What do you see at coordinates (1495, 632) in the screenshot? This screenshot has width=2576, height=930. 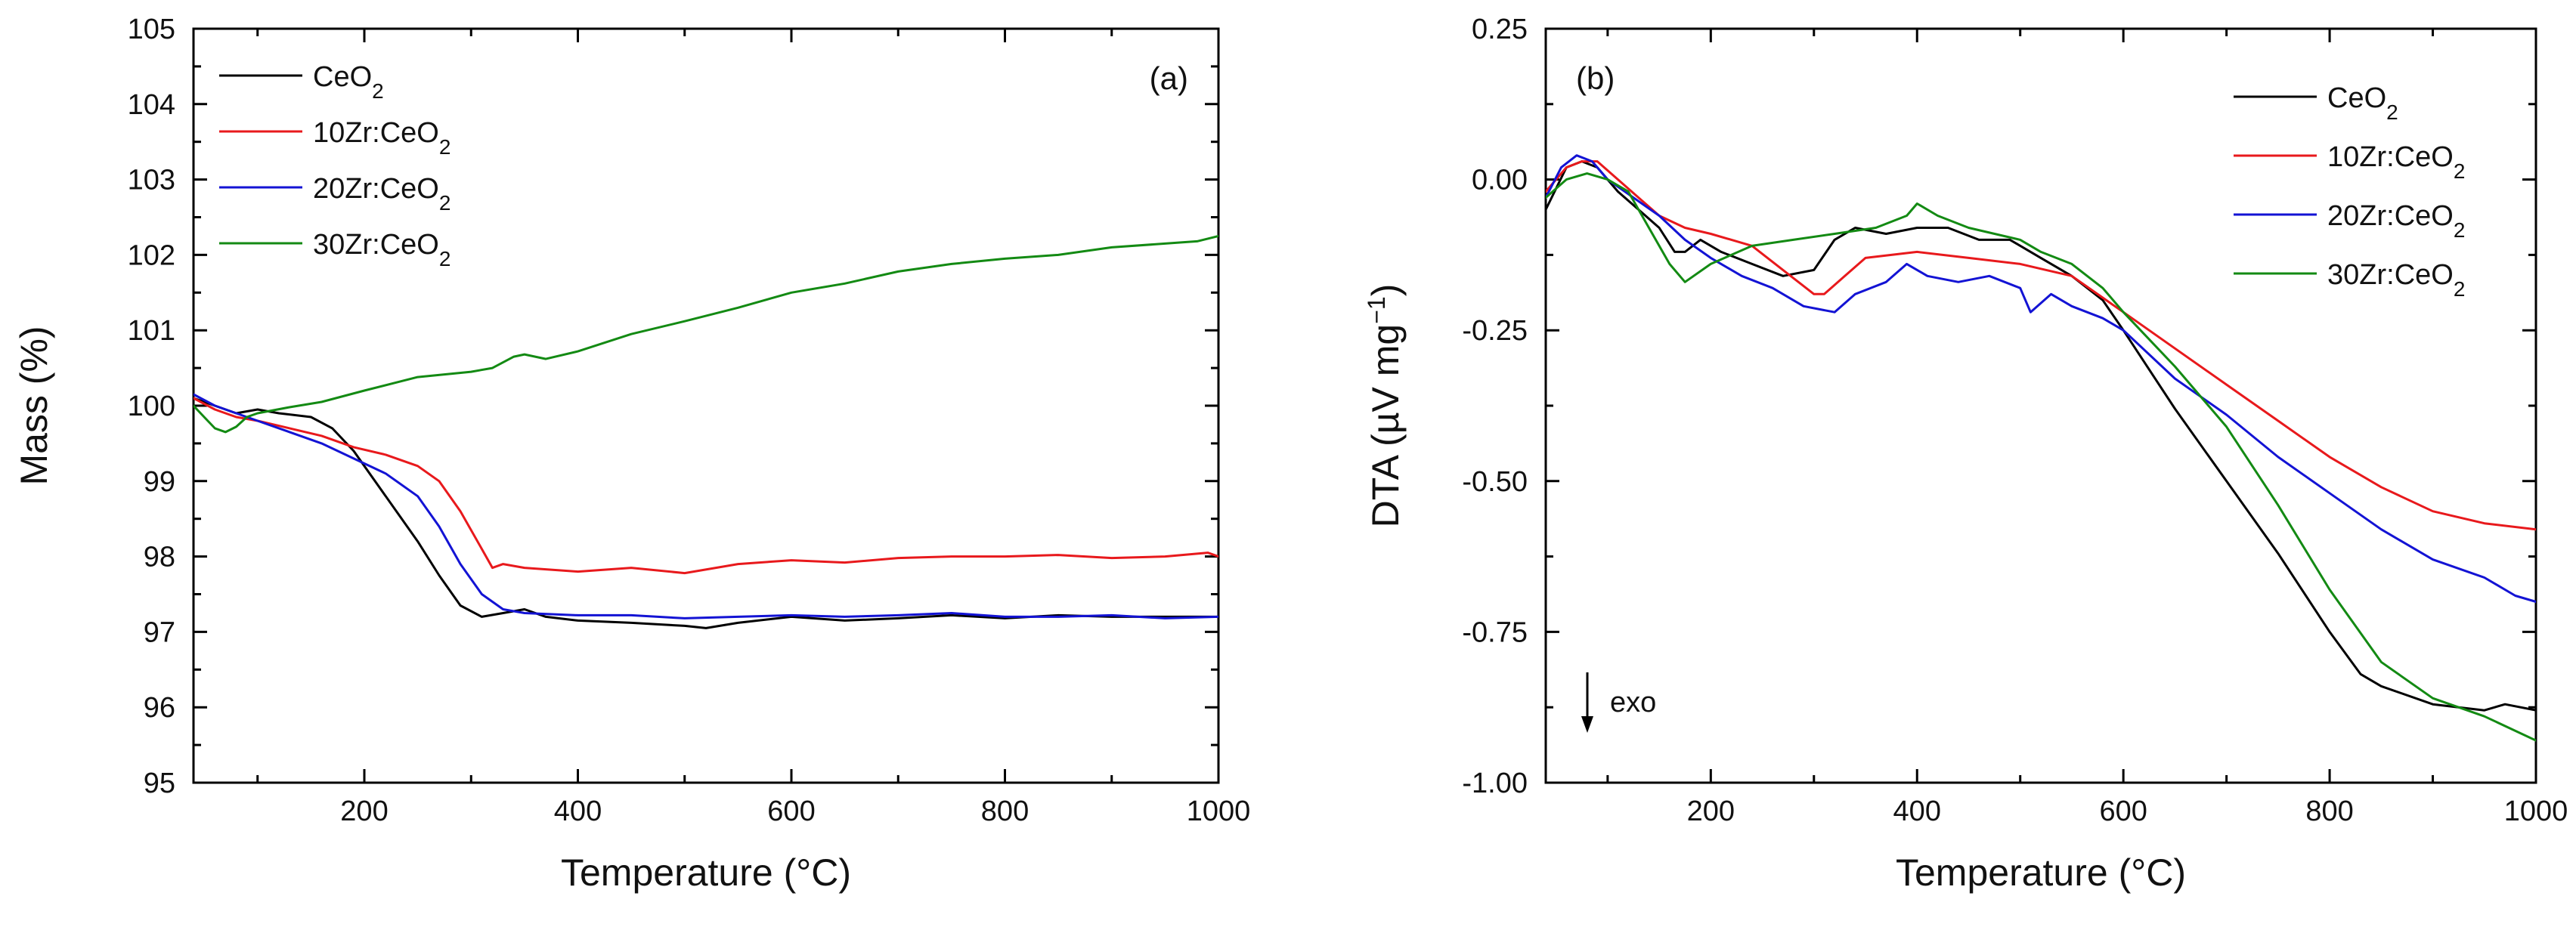 I see `panel-b-ytick-label: -0.75` at bounding box center [1495, 632].